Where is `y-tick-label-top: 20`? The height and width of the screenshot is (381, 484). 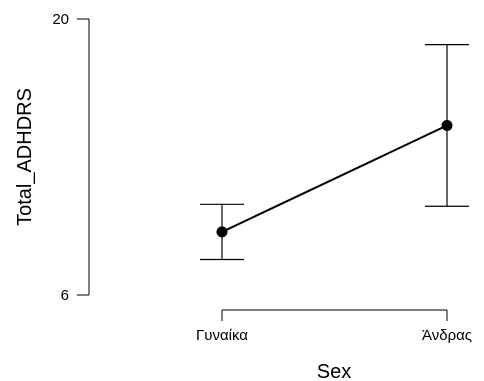 y-tick-label-top: 20 is located at coordinates (60, 19).